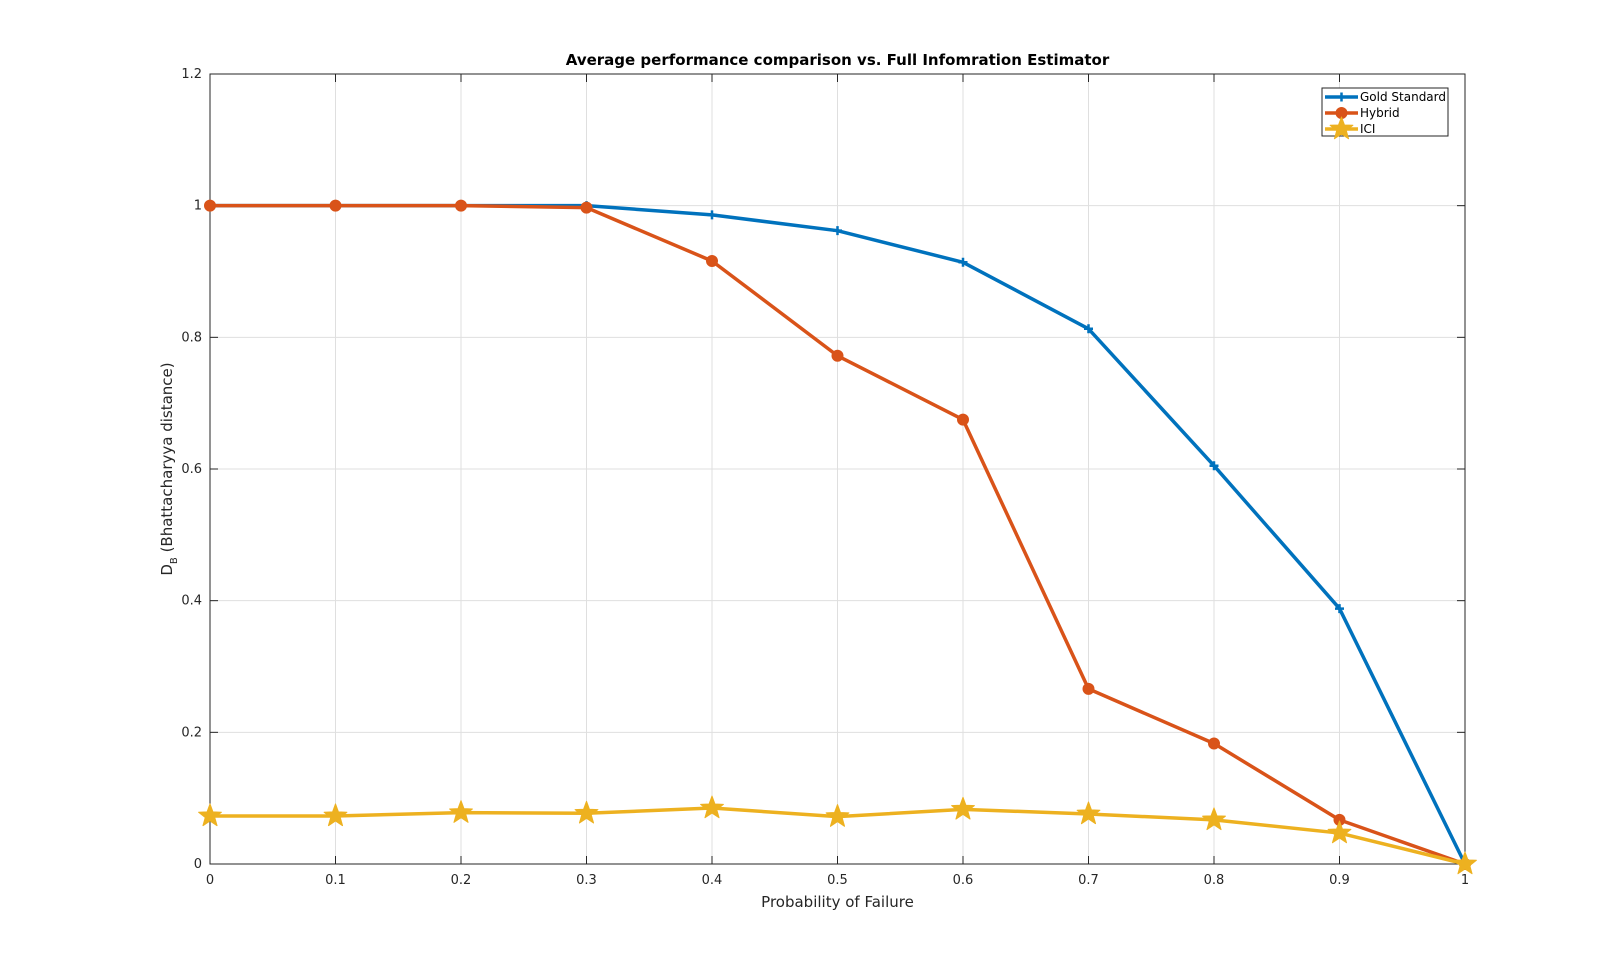  What do you see at coordinates (1380, 113) in the screenshot?
I see `legend-label: Hybrid` at bounding box center [1380, 113].